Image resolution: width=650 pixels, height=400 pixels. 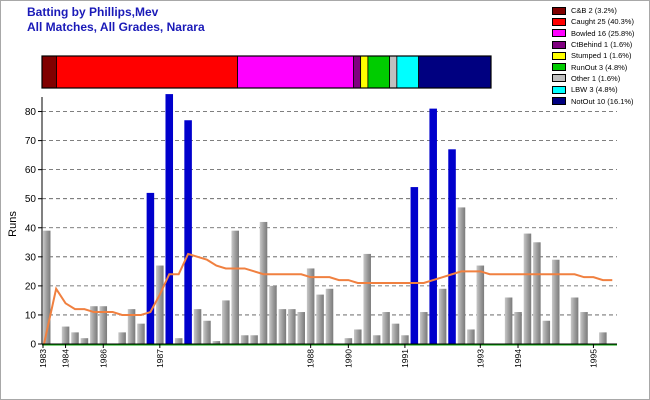 I want to click on legend-label: NotOut 10 (16.1%), so click(x=602, y=101).